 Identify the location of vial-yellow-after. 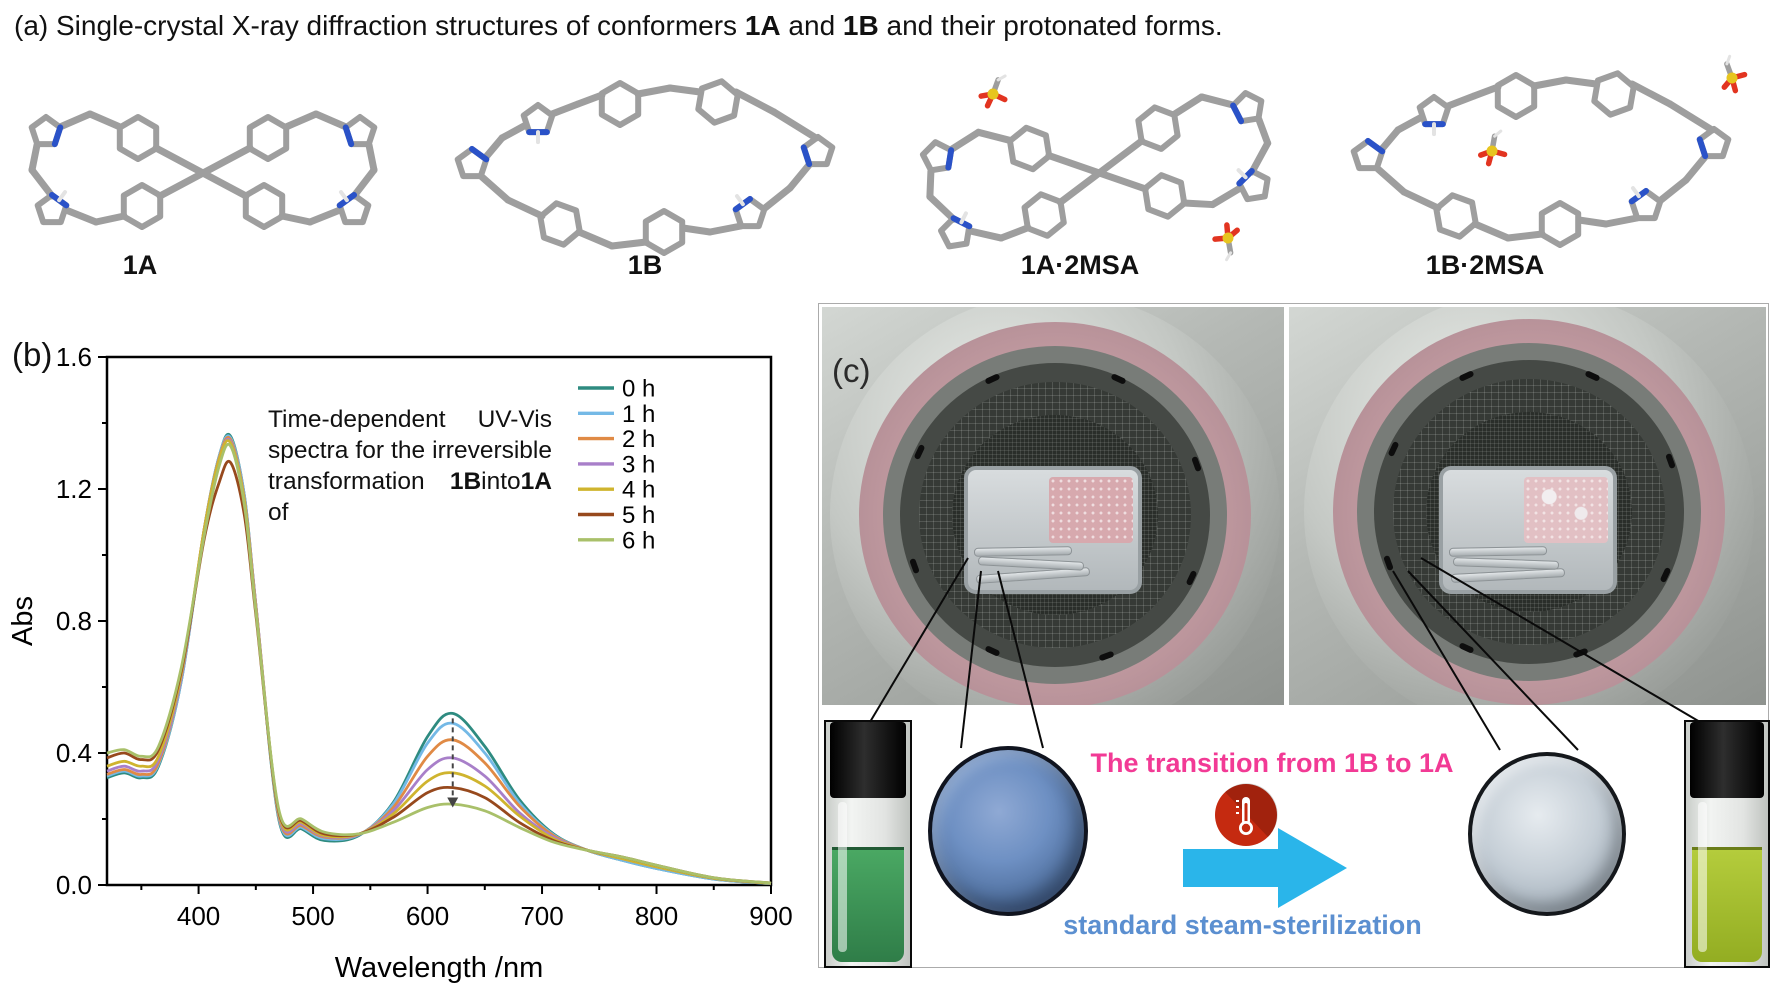
(1727, 844).